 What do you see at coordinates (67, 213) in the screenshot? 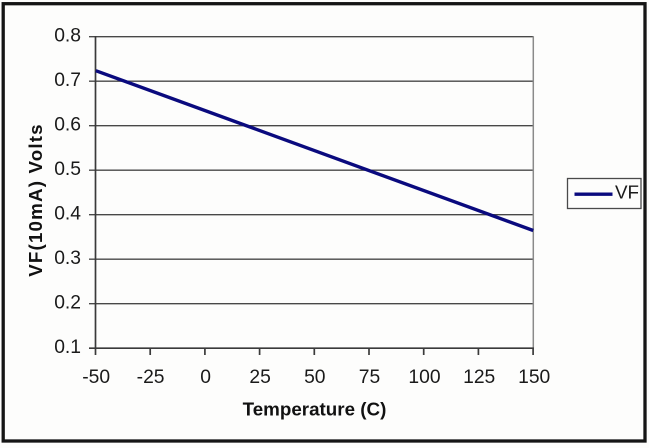
I see `svg-text: 0.4` at bounding box center [67, 213].